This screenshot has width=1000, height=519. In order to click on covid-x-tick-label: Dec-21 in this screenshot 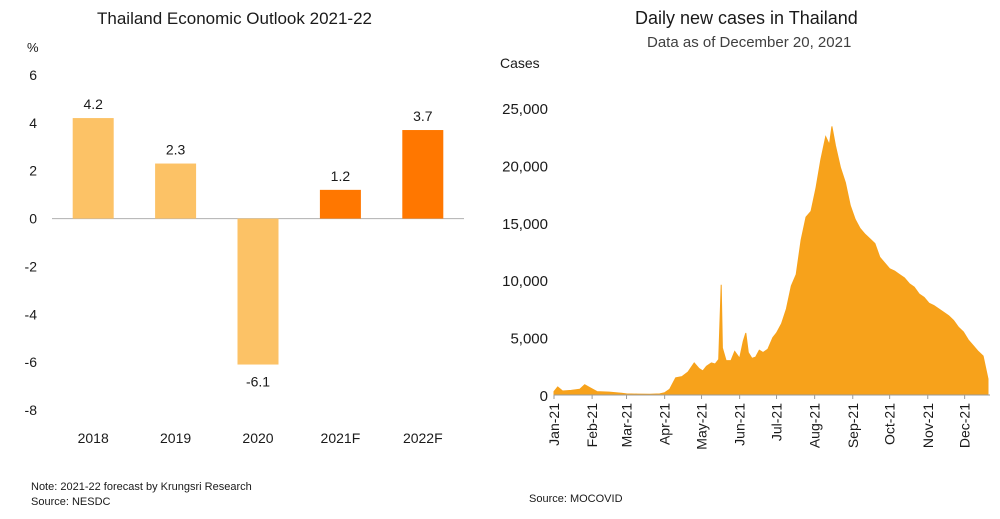, I will do `click(965, 425)`.